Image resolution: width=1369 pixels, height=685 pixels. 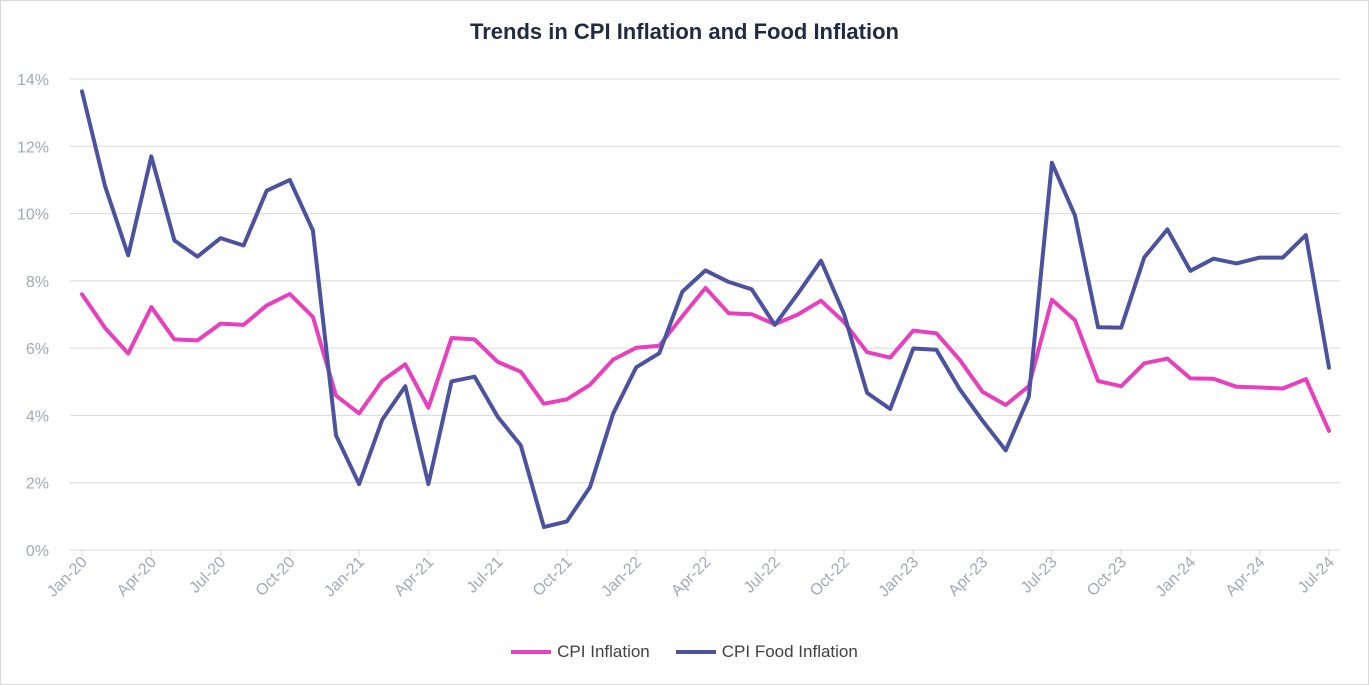 What do you see at coordinates (33, 316) in the screenshot?
I see `y-axis-ticks: 0% 2% 4% 6% 8% 10% 12% 14%` at bounding box center [33, 316].